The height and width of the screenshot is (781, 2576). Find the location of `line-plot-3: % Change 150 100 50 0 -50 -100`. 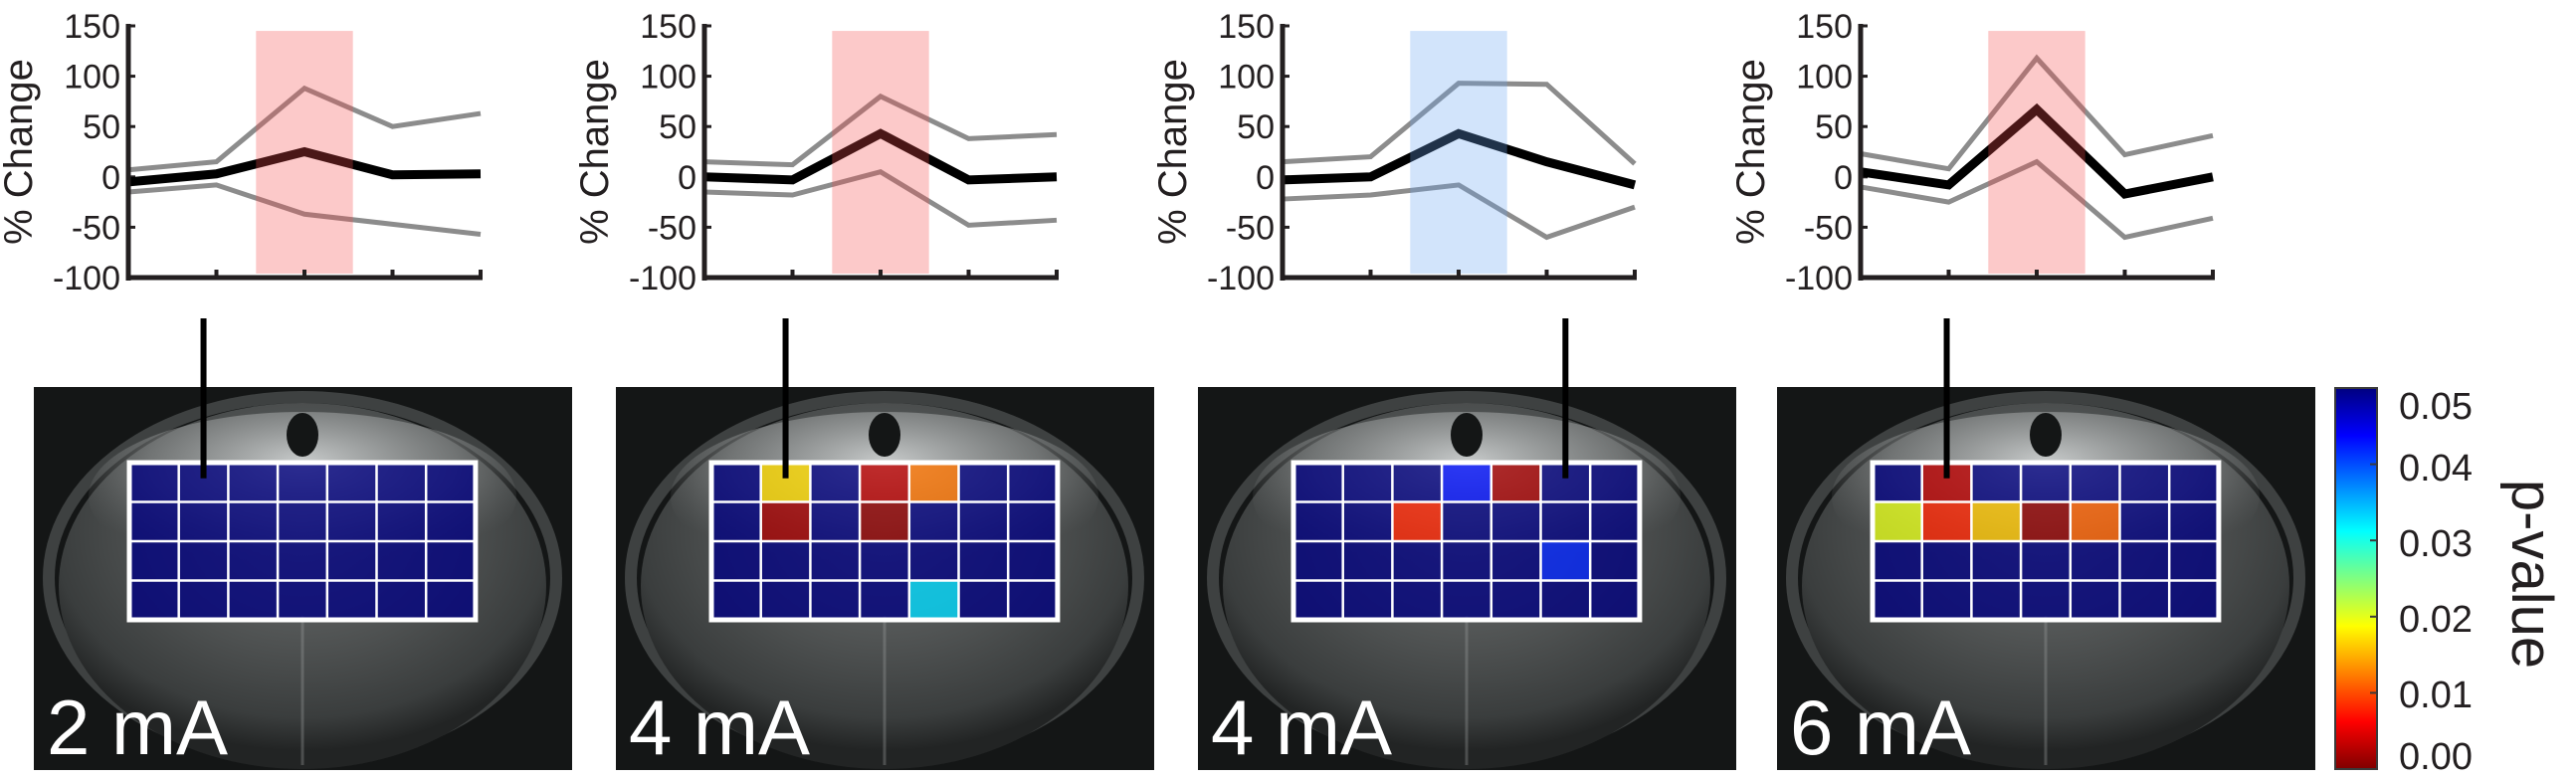

line-plot-3: % Change 150 100 50 0 -50 -100 is located at coordinates (1394, 152).